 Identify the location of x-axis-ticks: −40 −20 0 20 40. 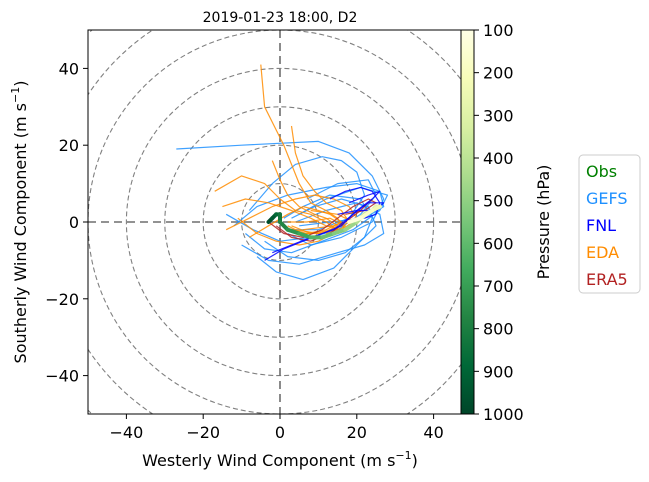
(277, 428).